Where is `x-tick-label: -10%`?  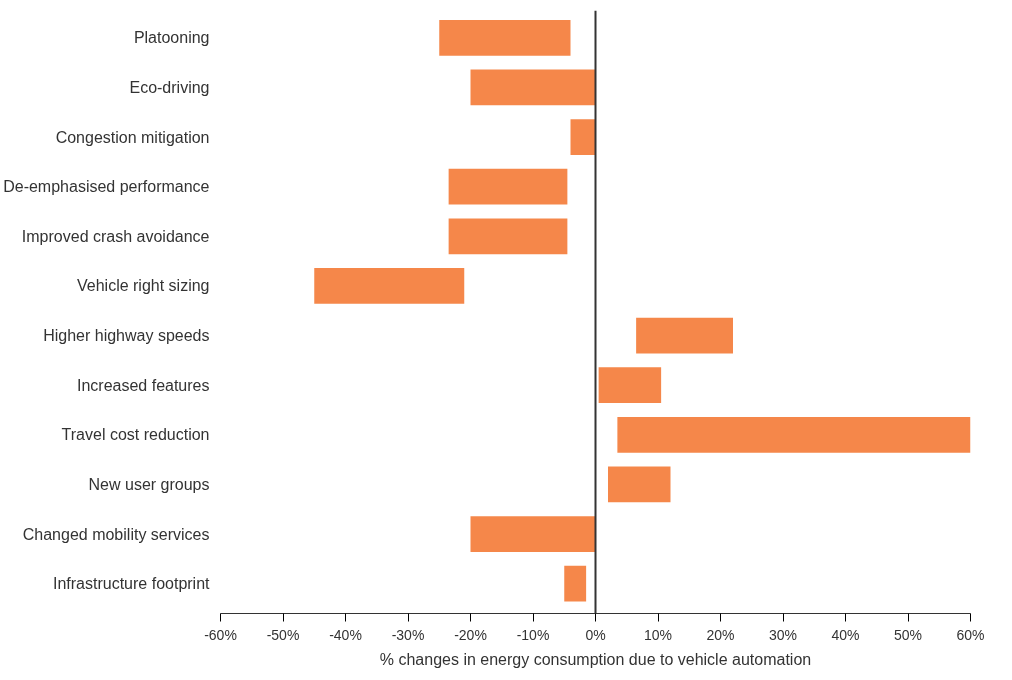
x-tick-label: -10% is located at coordinates (533, 634).